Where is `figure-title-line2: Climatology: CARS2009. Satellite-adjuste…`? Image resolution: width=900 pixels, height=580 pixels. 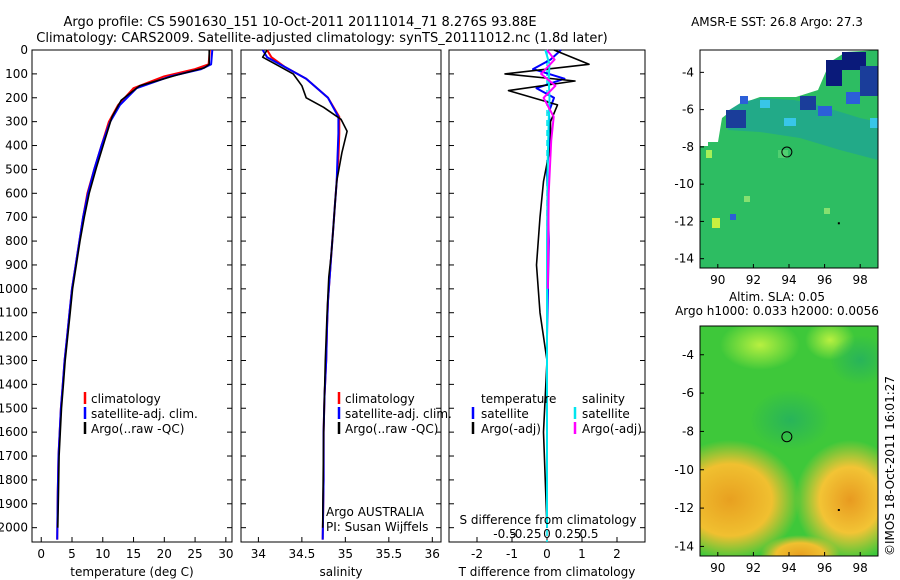
figure-title-line2: Climatology: CARS2009. Satellite-adjuste… is located at coordinates (322, 38).